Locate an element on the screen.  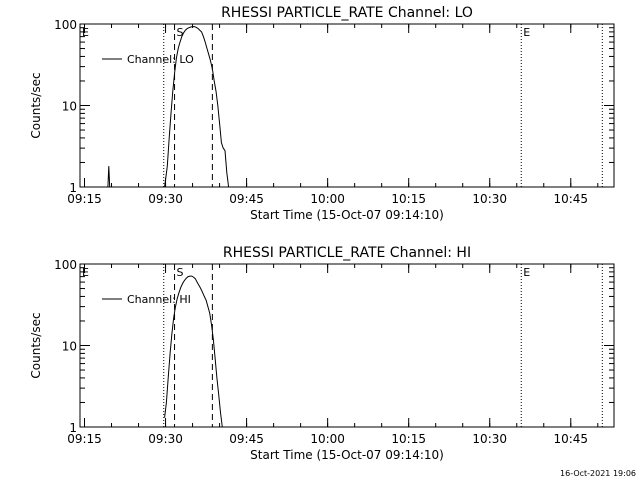
chart-title: RHESSI PARTICLE_RATE Channel: LO is located at coordinates (347, 13).